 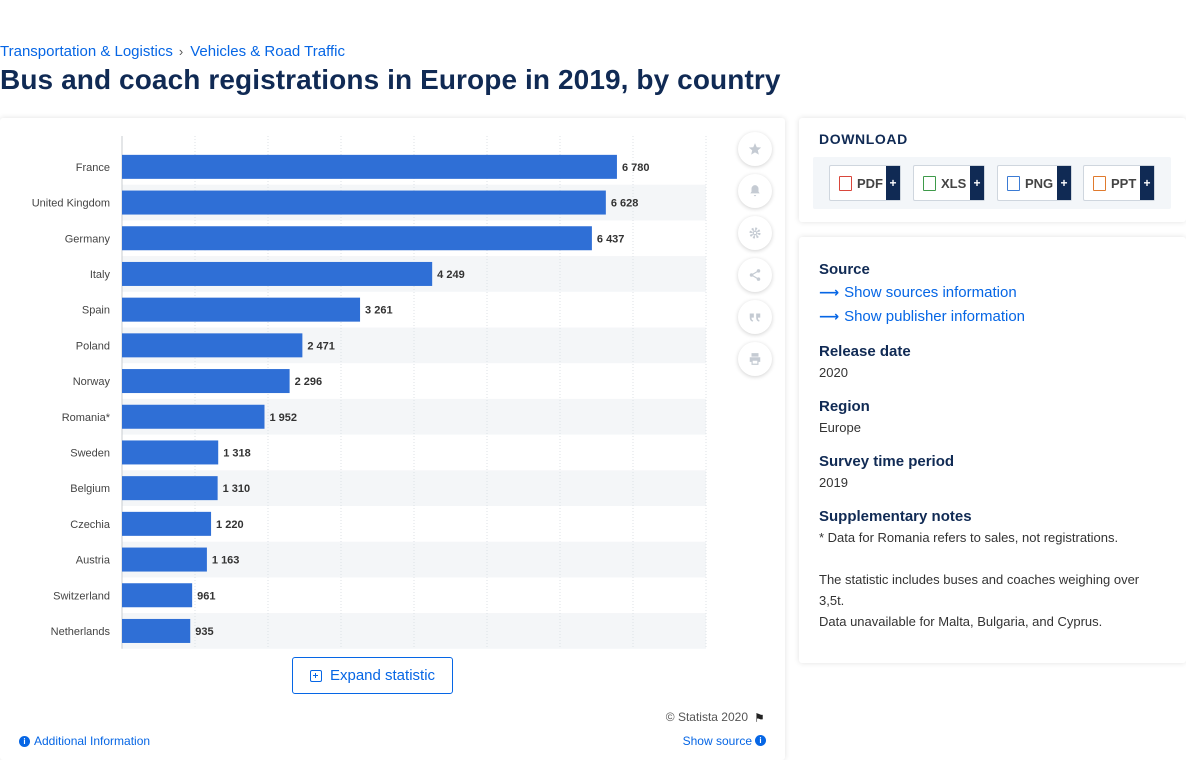 What do you see at coordinates (86, 418) in the screenshot?
I see `category-label: Romania*` at bounding box center [86, 418].